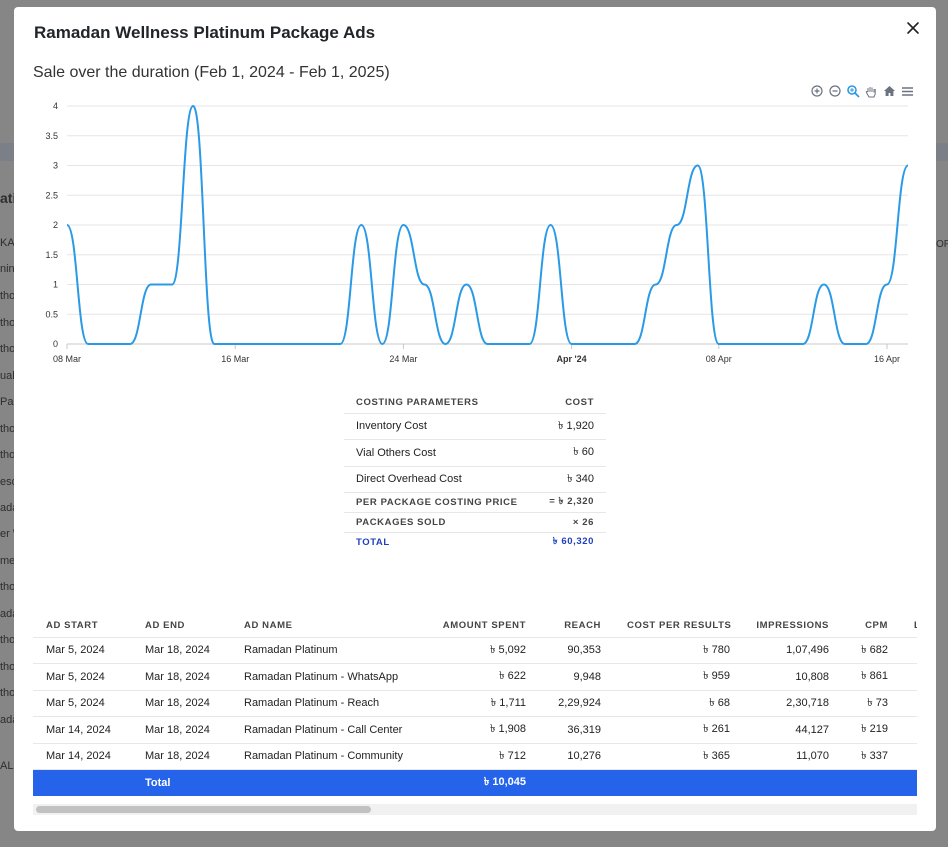  I want to click on x-tick-label: 16 Apr, so click(887, 359).